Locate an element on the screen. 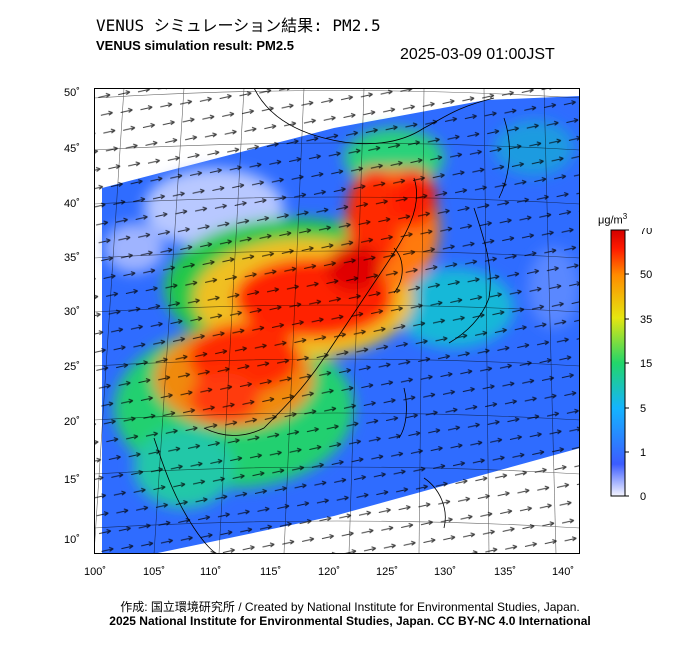 This screenshot has width=700, height=649. colorbar-tick-70: 70 is located at coordinates (646, 232).